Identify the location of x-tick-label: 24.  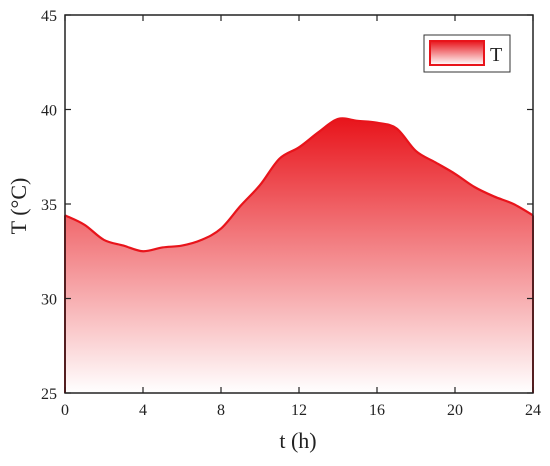
(533, 410).